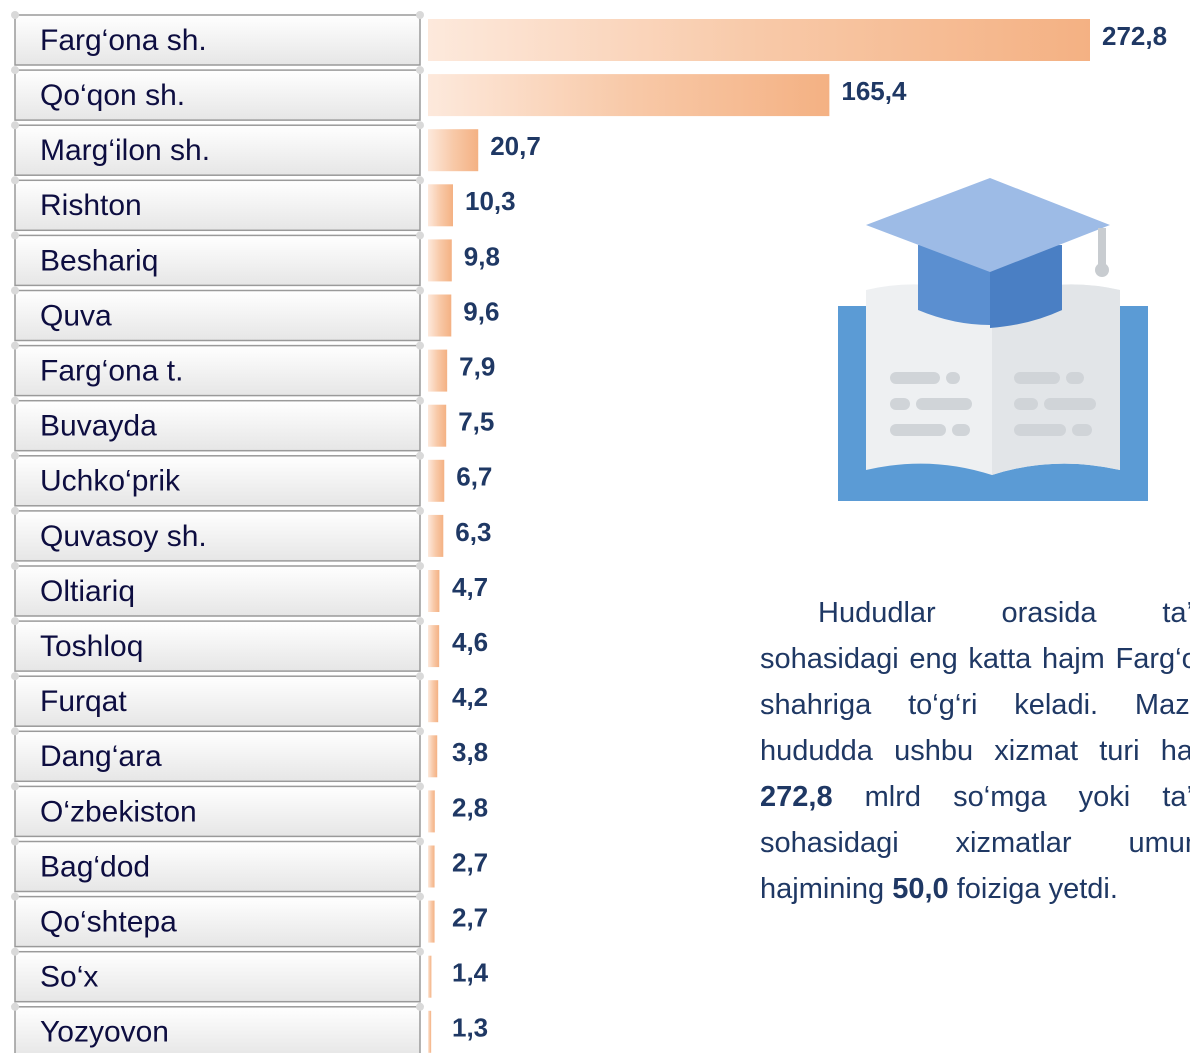 The height and width of the screenshot is (1053, 1190). I want to click on value-label: 7,5, so click(476, 422).